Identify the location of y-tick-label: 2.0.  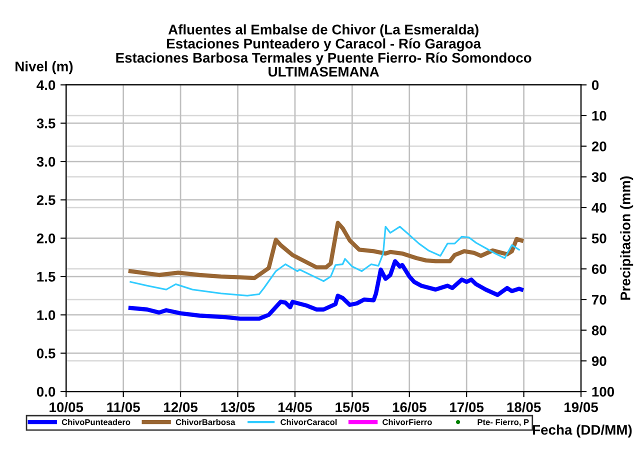
(46, 239).